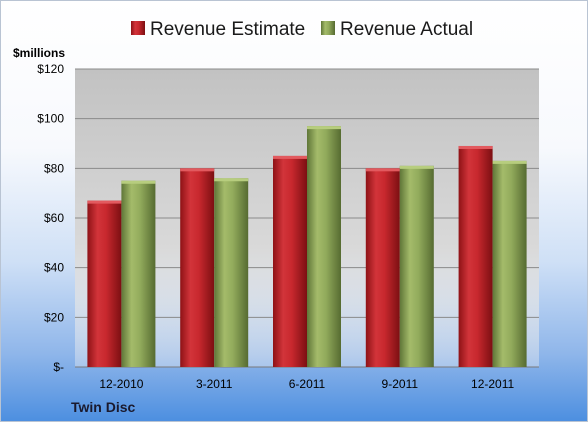 The height and width of the screenshot is (422, 588). Describe the element at coordinates (214, 384) in the screenshot. I see `x-tick-label: 3-2011` at that location.